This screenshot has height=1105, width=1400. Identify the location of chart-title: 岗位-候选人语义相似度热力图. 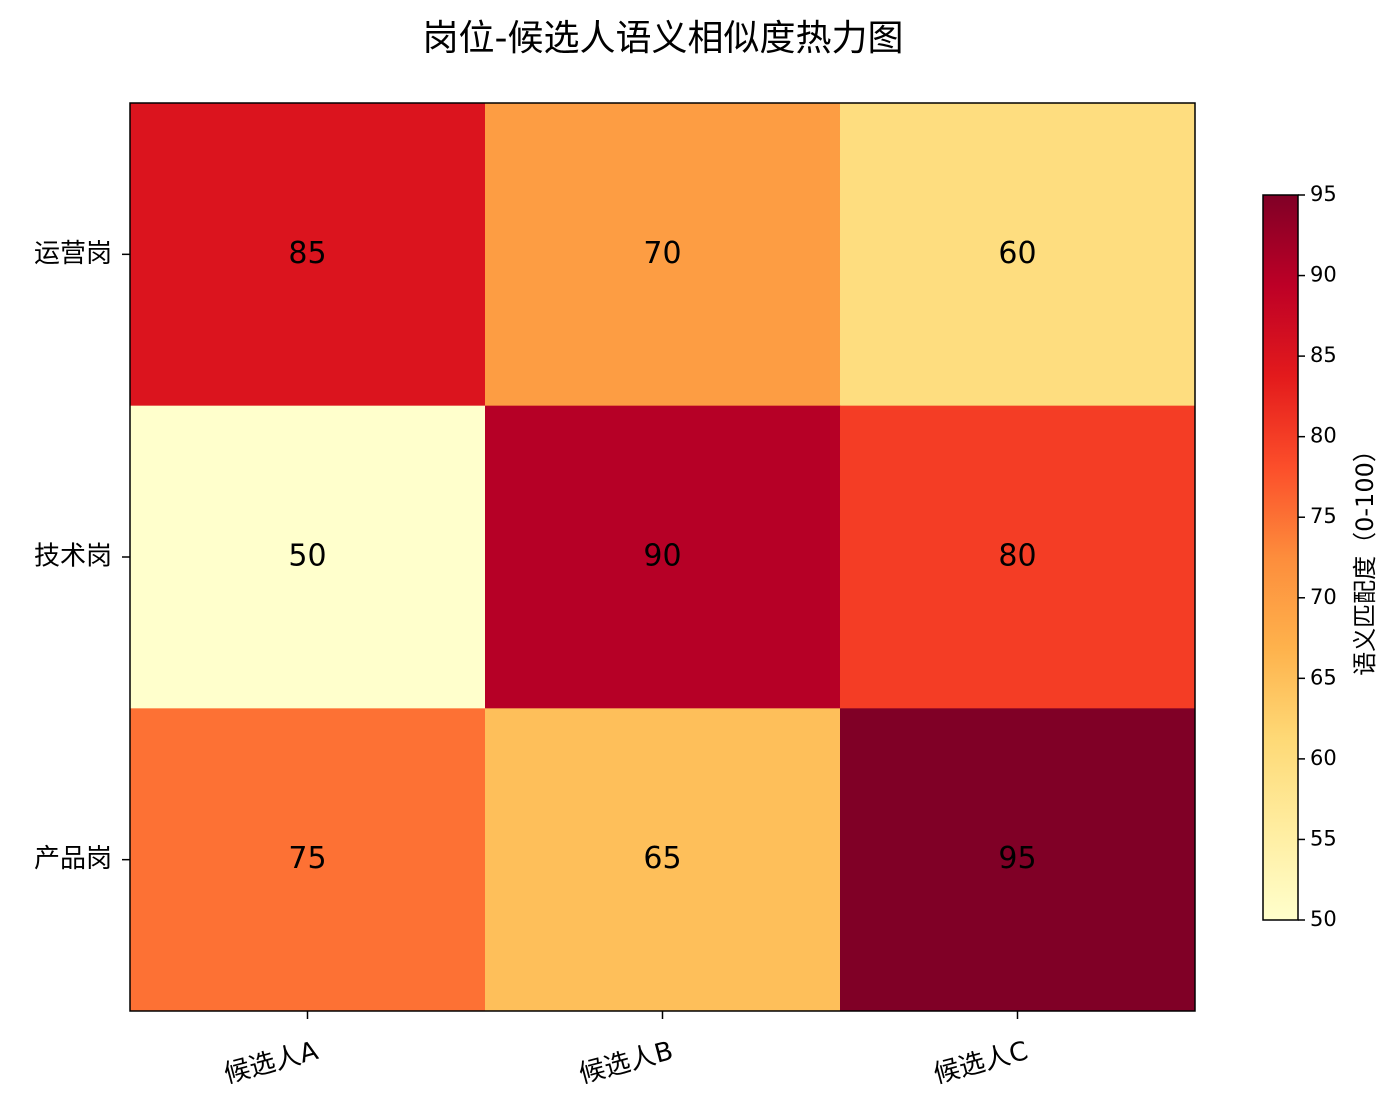
(663, 38).